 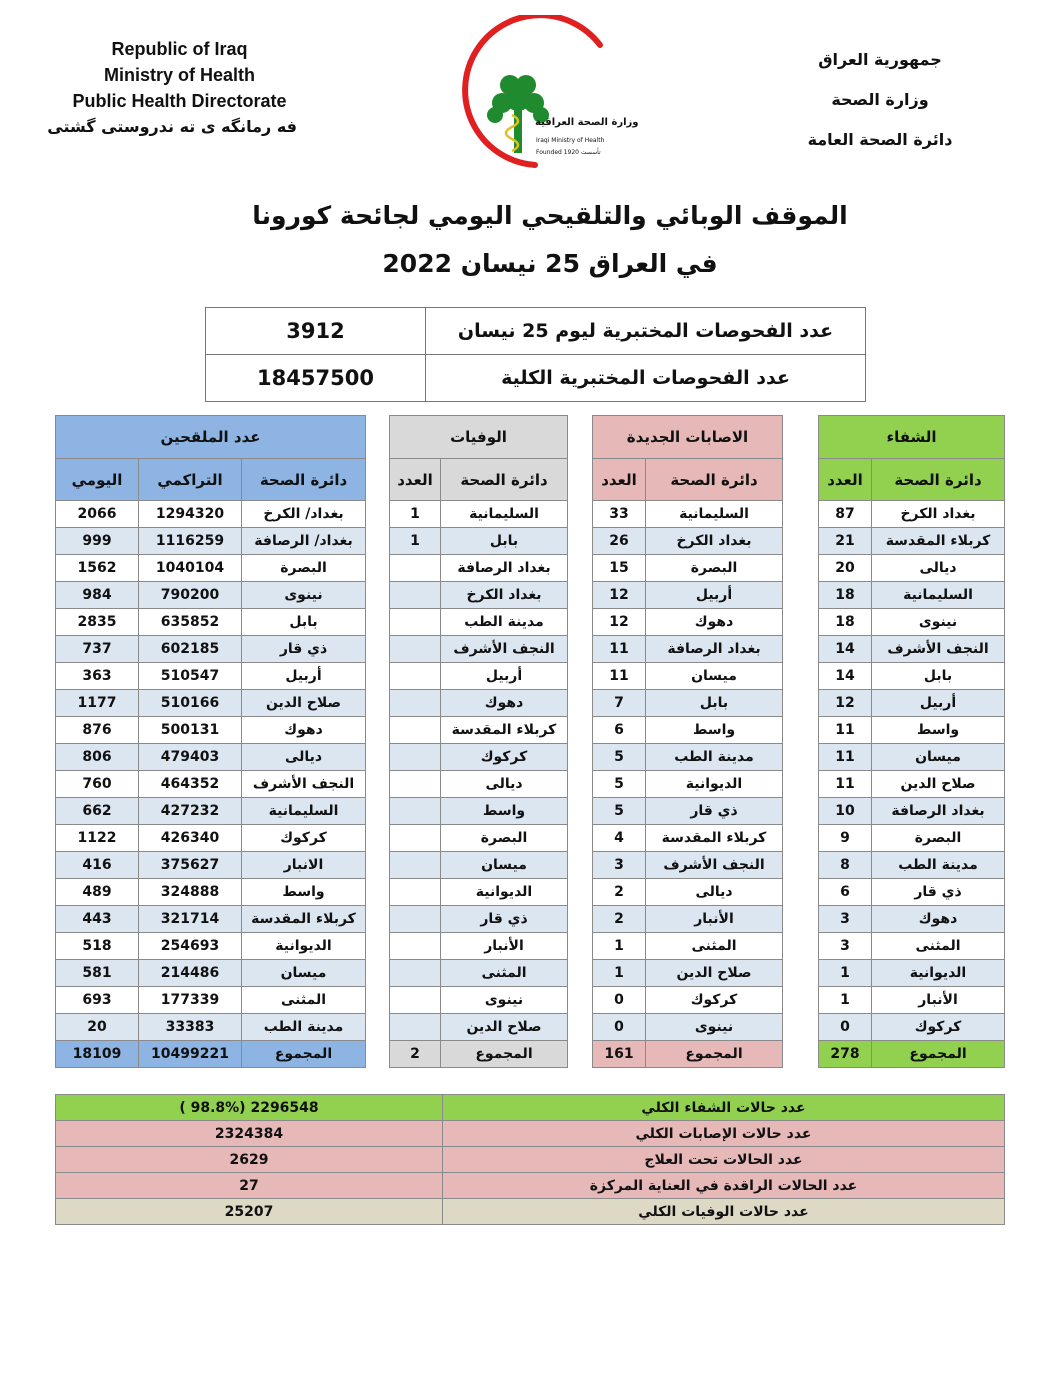 I want to click on cell-v-cum: 464352, so click(x=190, y=784).